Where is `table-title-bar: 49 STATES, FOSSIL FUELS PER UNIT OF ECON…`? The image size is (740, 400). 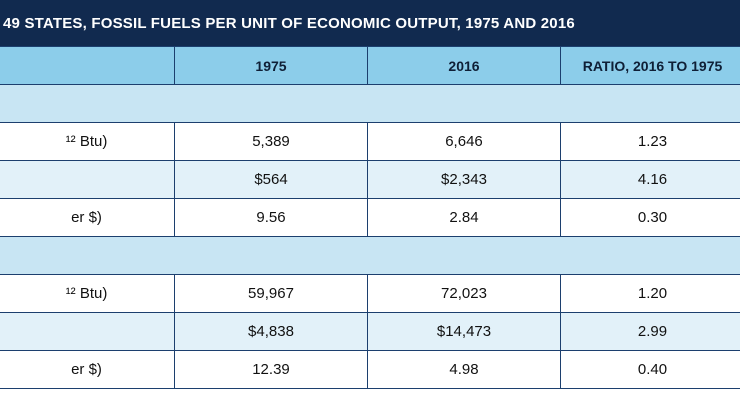
table-title-bar: 49 STATES, FOSSIL FUELS PER UNIT OF ECON… is located at coordinates (370, 23).